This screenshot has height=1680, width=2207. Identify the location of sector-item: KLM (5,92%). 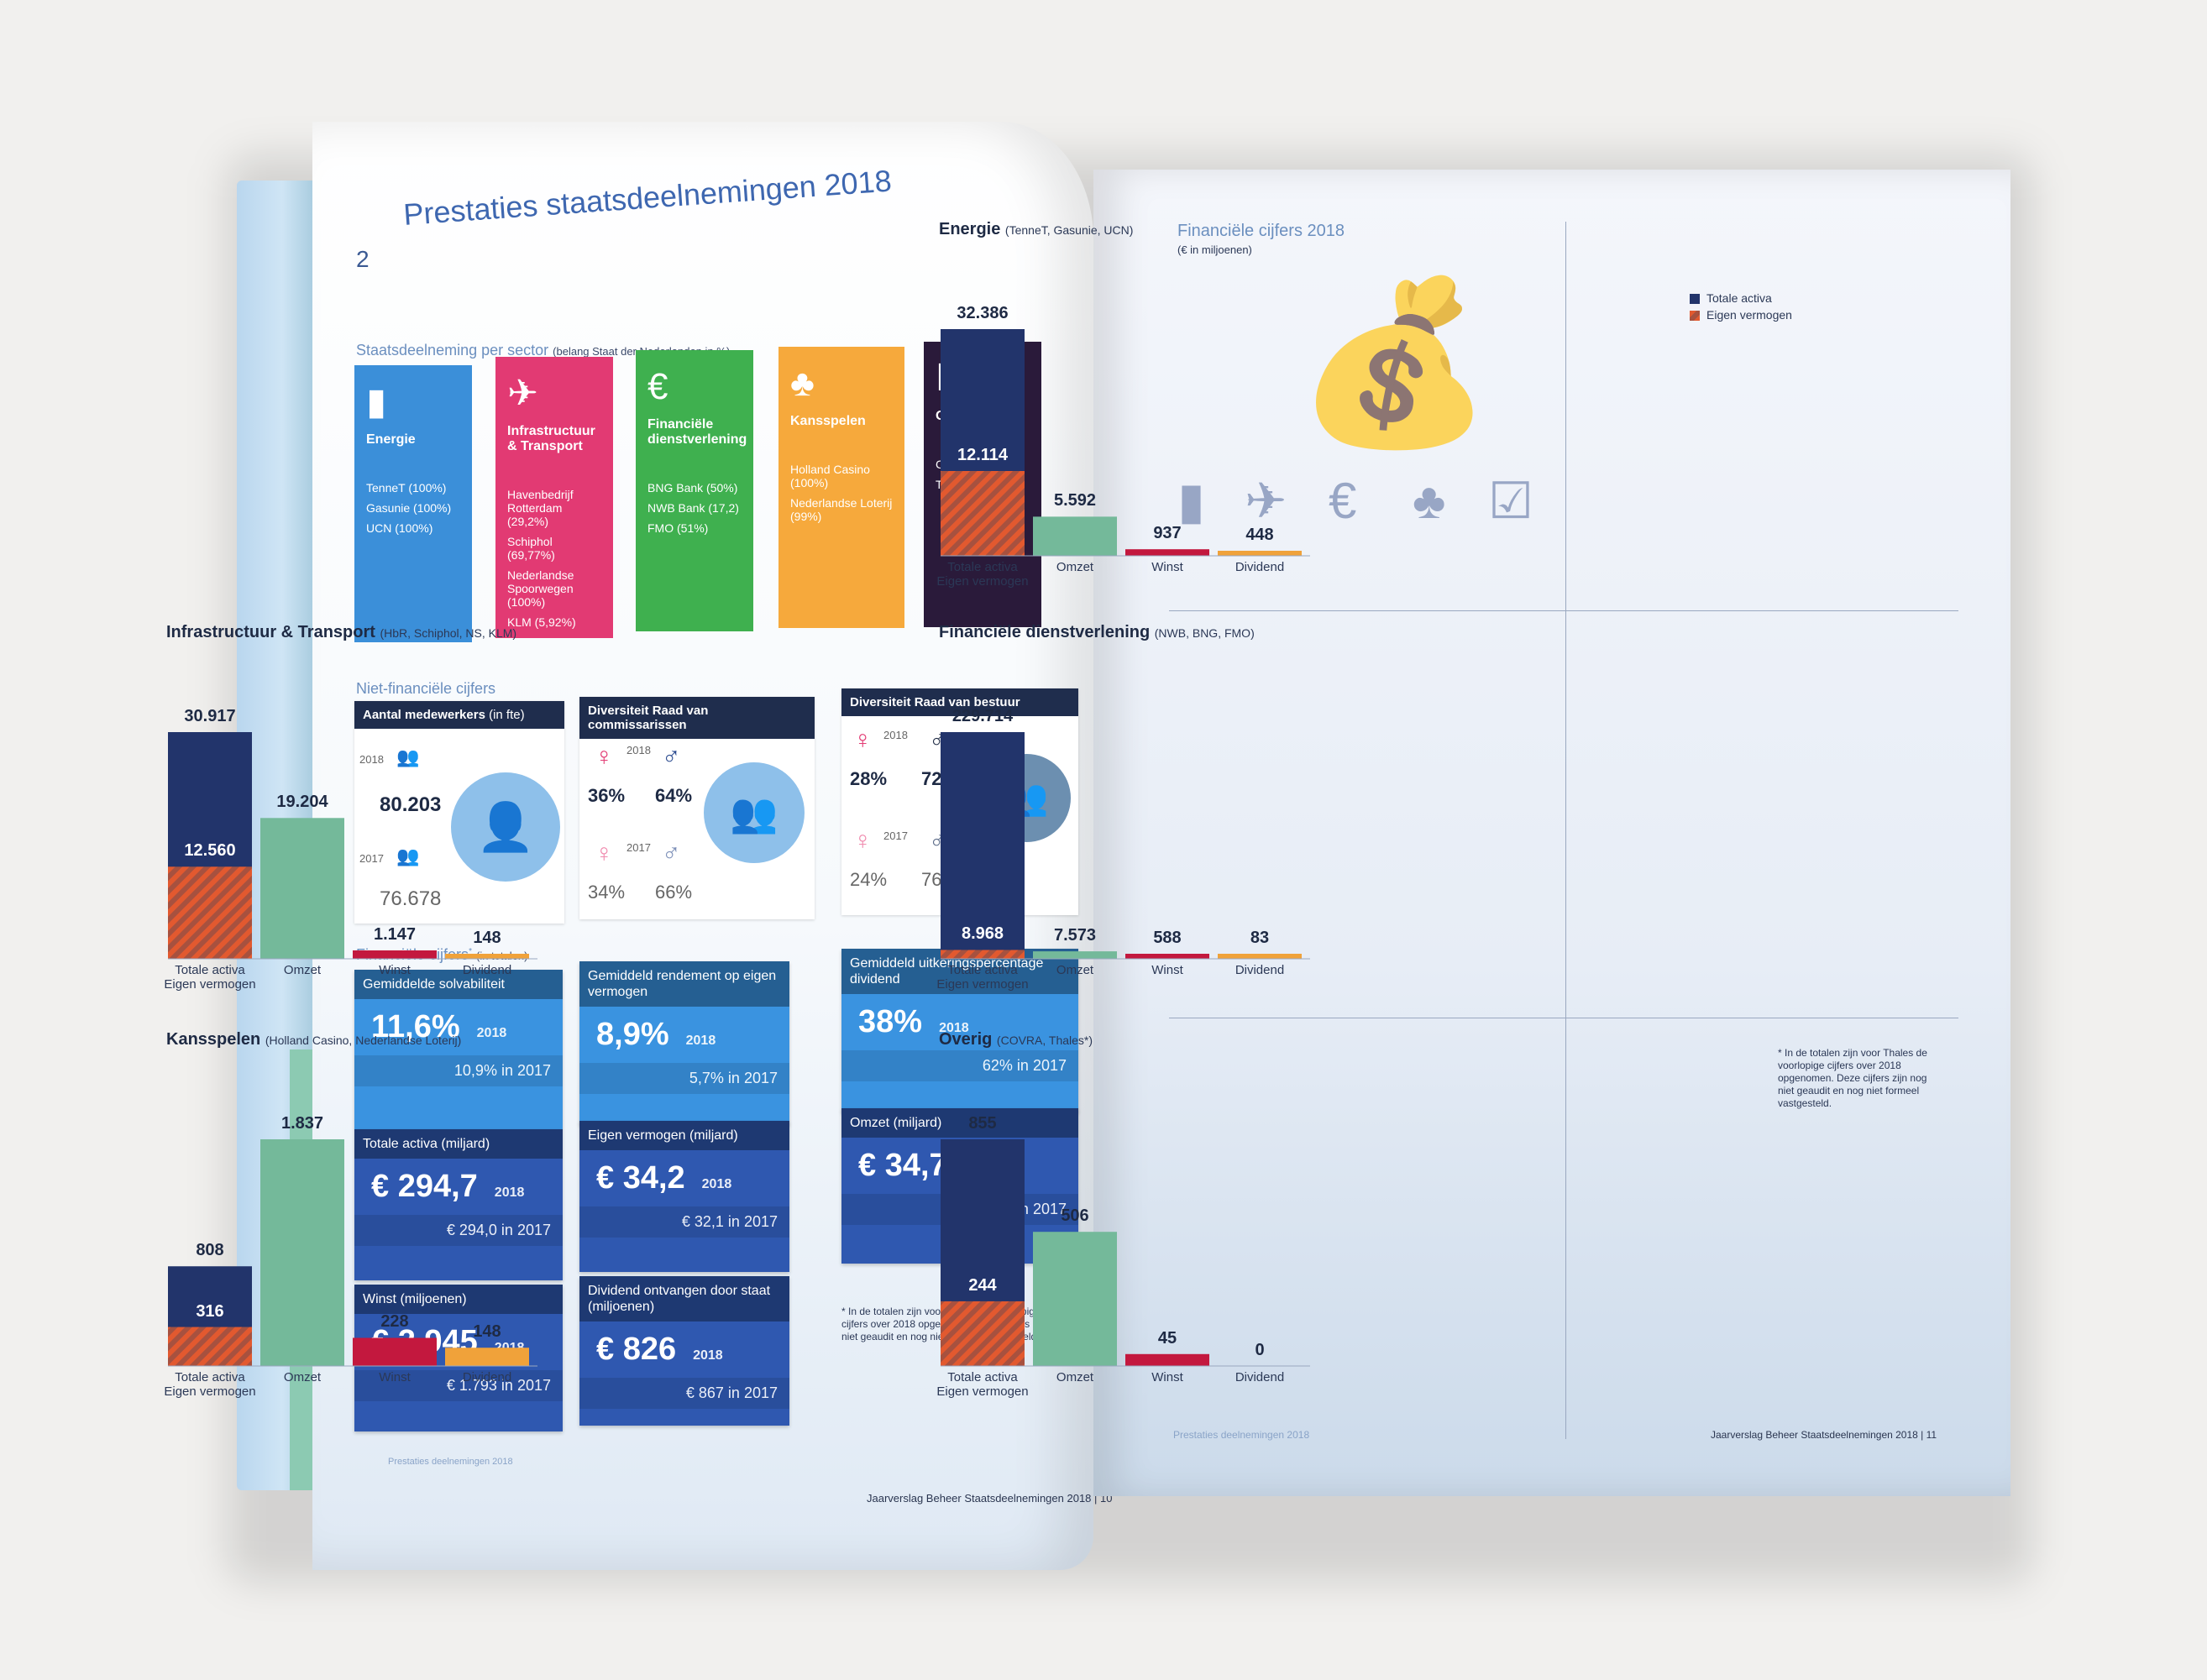
(541, 622).